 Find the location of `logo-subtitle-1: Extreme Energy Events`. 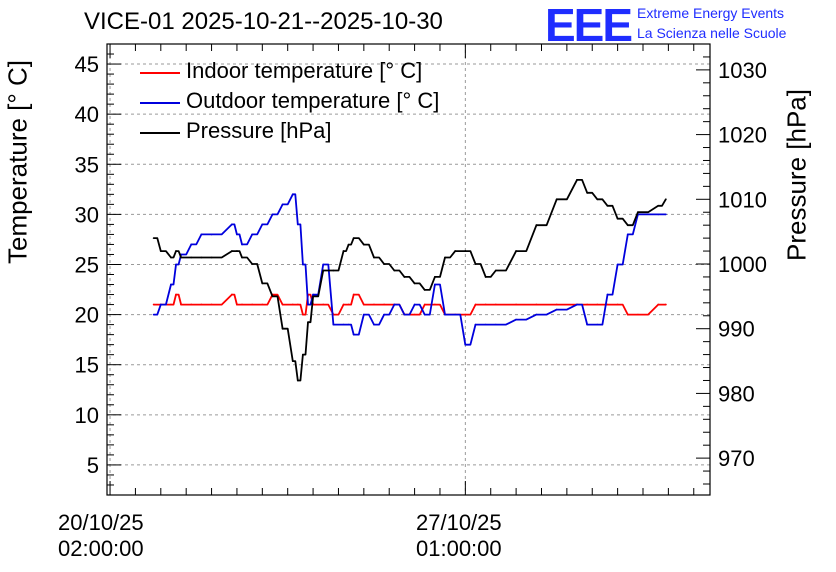

logo-subtitle-1: Extreme Energy Events is located at coordinates (711, 13).